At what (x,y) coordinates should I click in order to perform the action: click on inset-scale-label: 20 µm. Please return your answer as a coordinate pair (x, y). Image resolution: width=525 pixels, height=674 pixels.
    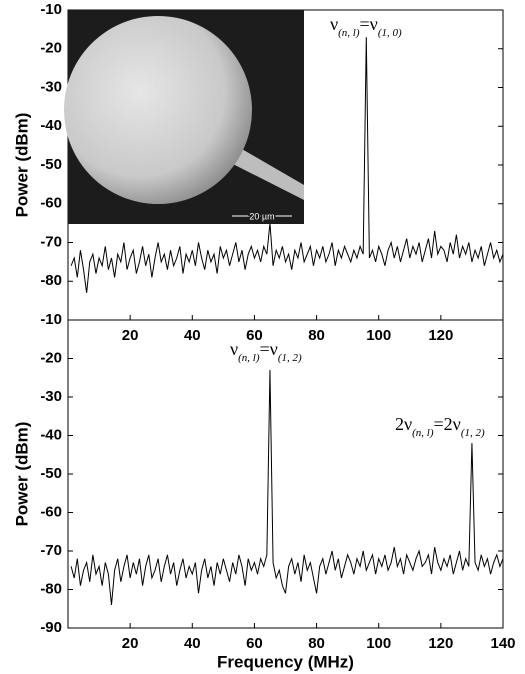
    Looking at the image, I should click on (261, 216).